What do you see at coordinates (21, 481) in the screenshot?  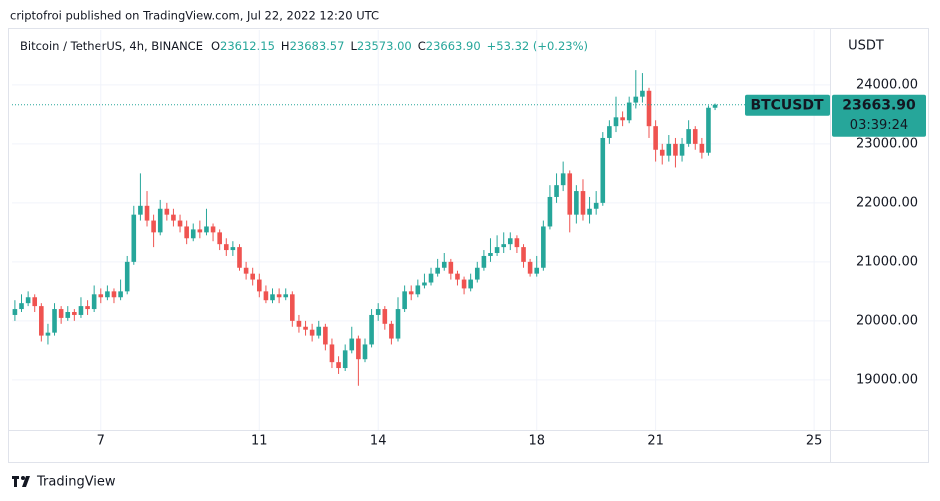 I see `brand-logo` at bounding box center [21, 481].